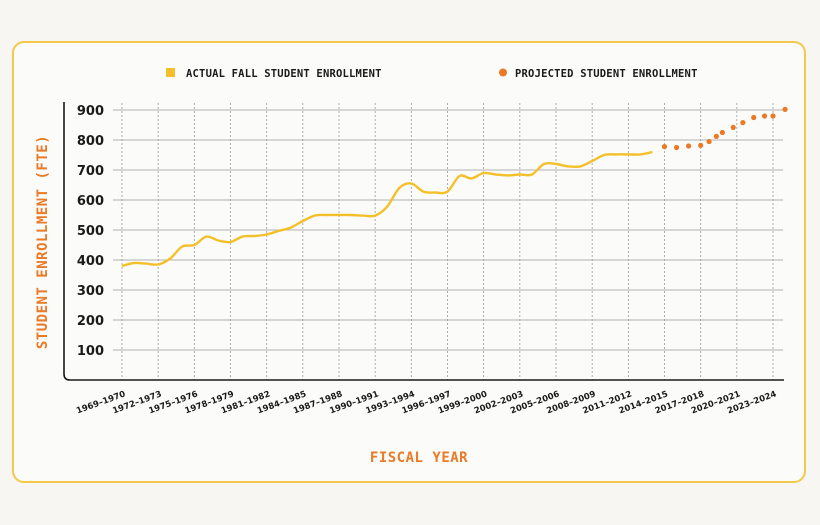  What do you see at coordinates (90, 351) in the screenshot?
I see `y-tick-label: 100` at bounding box center [90, 351].